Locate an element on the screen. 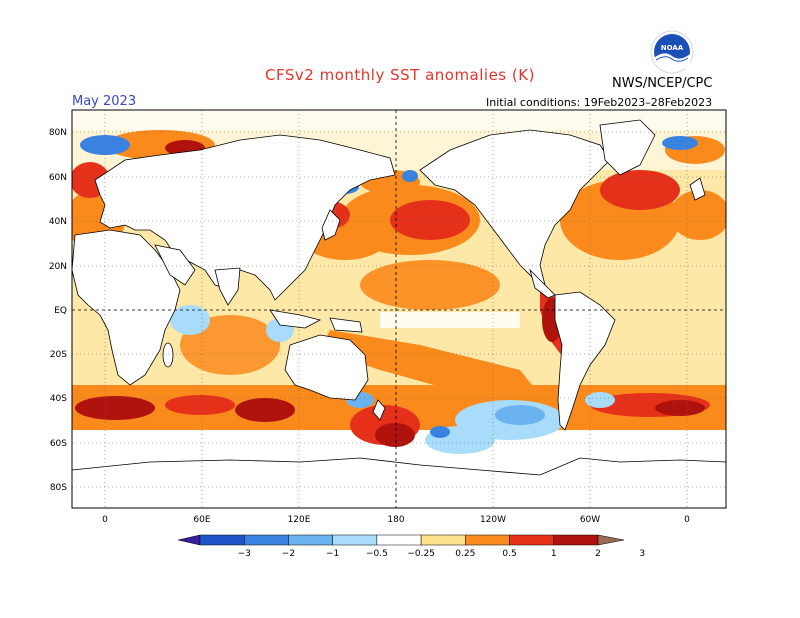 Image resolution: width=800 pixels, height=618 pixels. colorbar-label: 2 is located at coordinates (598, 554).